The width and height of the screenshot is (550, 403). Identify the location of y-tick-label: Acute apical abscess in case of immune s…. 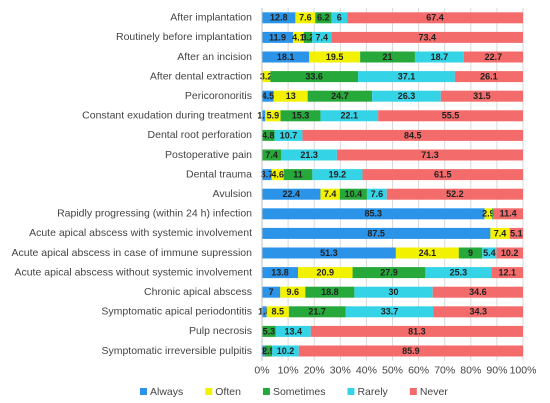
(132, 253).